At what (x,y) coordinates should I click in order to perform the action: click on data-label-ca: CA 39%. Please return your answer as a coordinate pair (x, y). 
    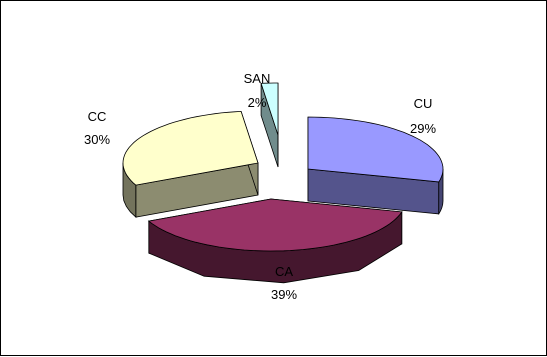
    Looking at the image, I should click on (284, 283).